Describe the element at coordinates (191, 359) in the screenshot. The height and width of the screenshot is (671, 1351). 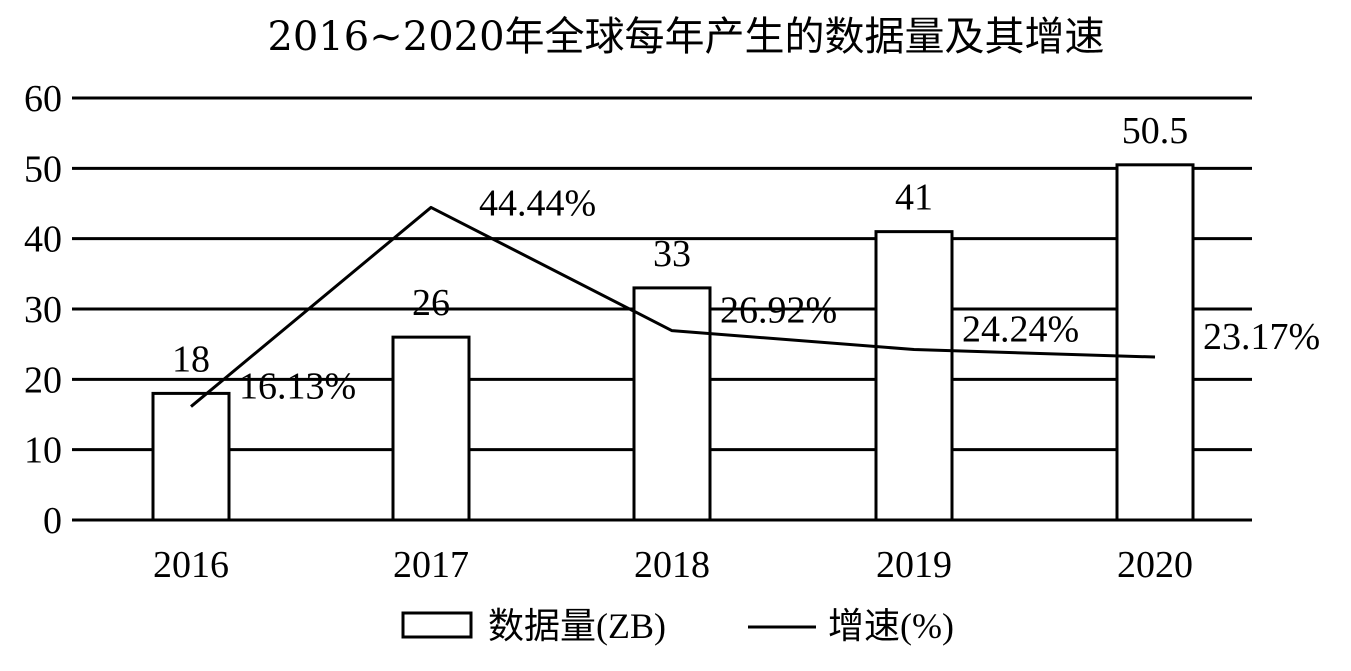
I see `bar-value-label-2016: 18` at that location.